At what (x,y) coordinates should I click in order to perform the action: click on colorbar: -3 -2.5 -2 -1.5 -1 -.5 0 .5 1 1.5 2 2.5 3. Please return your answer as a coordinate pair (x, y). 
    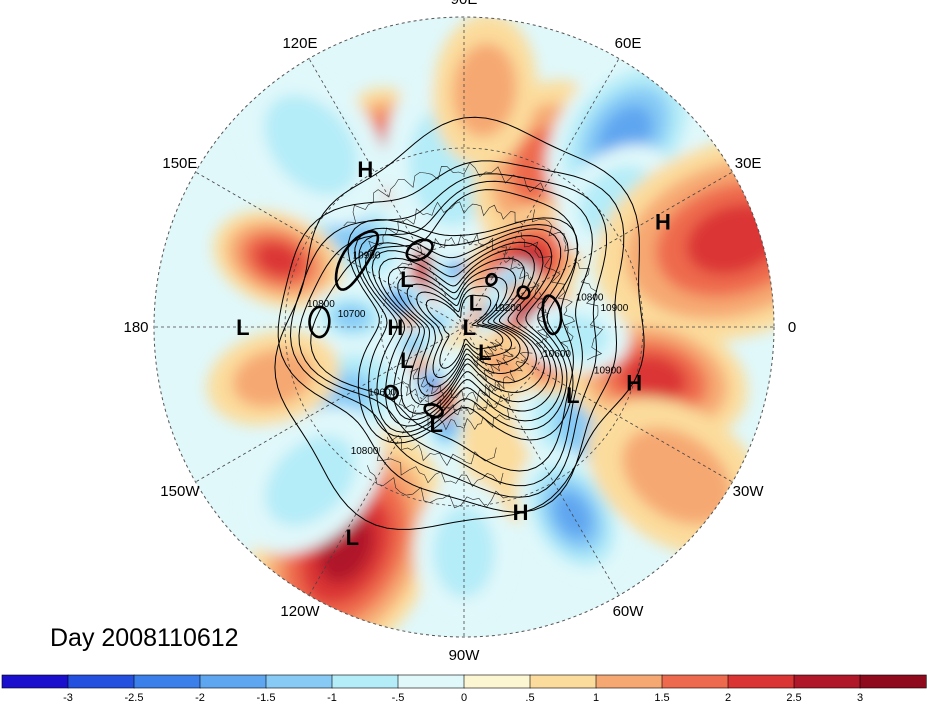
    Looking at the image, I should click on (464, 688).